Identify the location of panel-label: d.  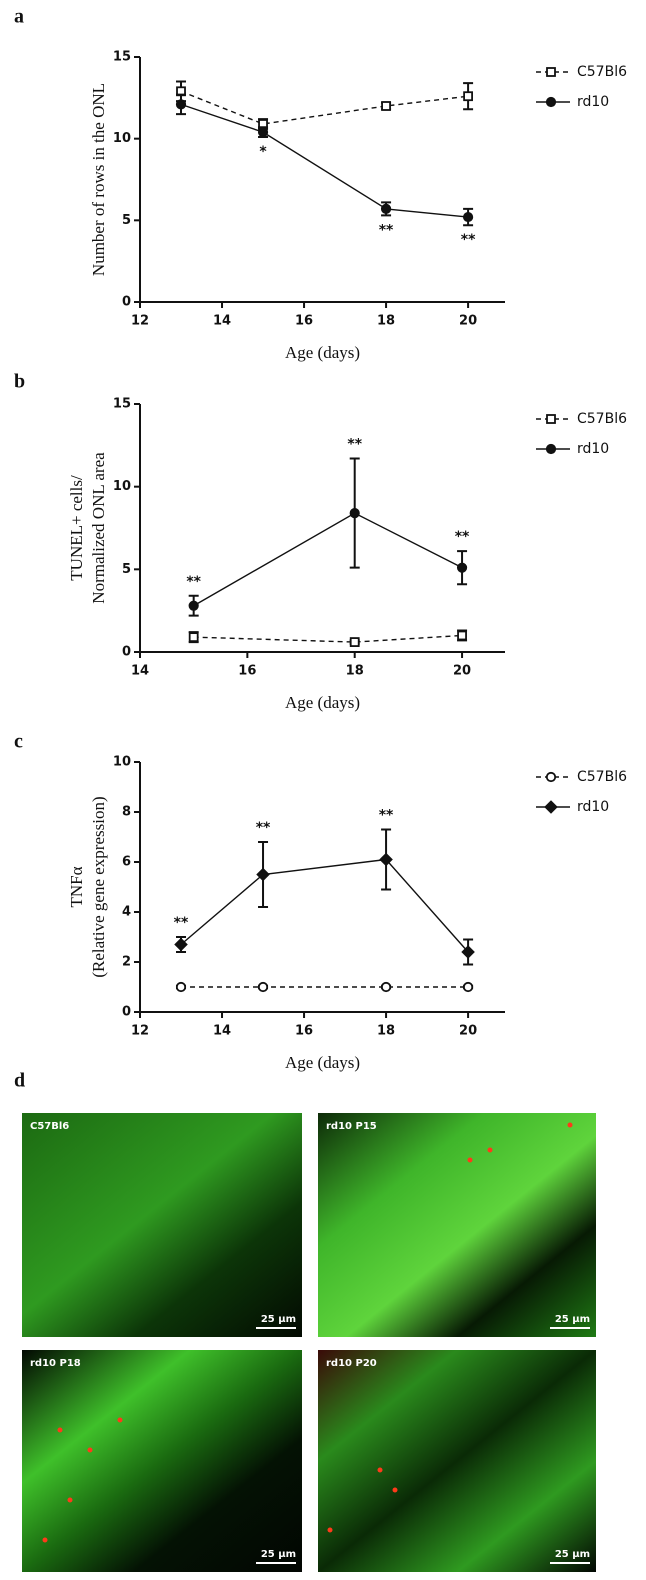
(19, 1081).